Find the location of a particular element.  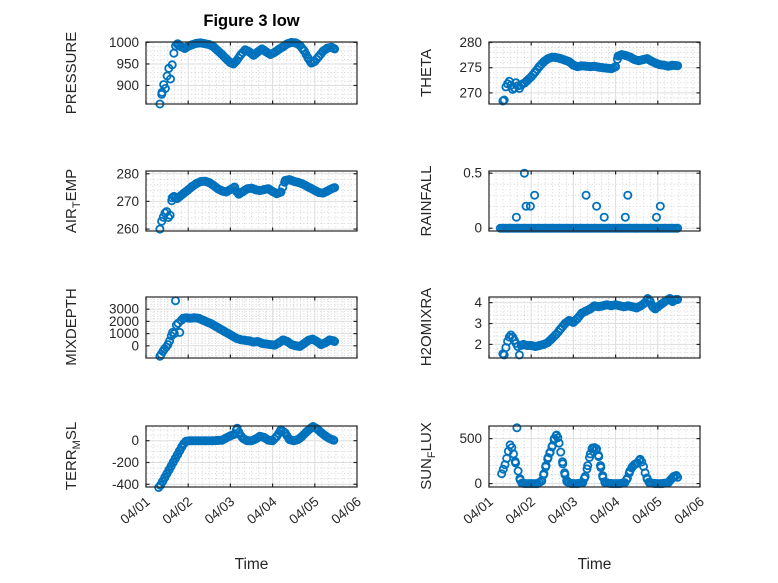

chart-area: 2 3 4 is located at coordinates (587, 326).